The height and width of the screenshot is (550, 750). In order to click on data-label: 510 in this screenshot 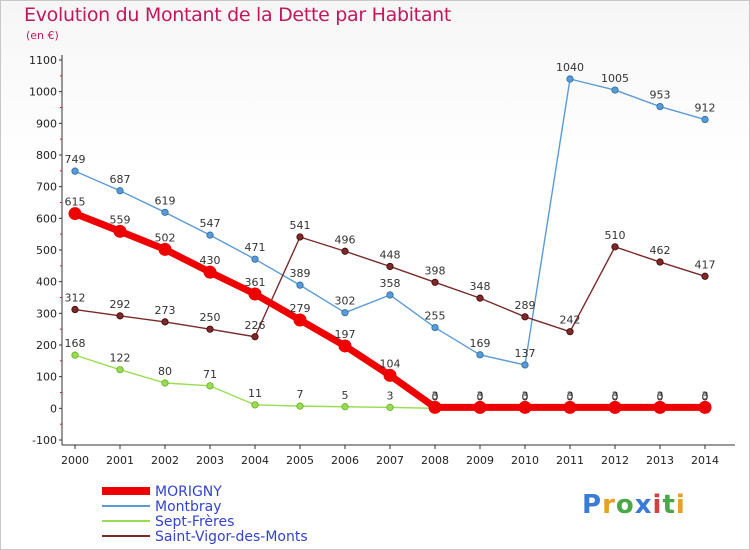, I will do `click(615, 235)`.